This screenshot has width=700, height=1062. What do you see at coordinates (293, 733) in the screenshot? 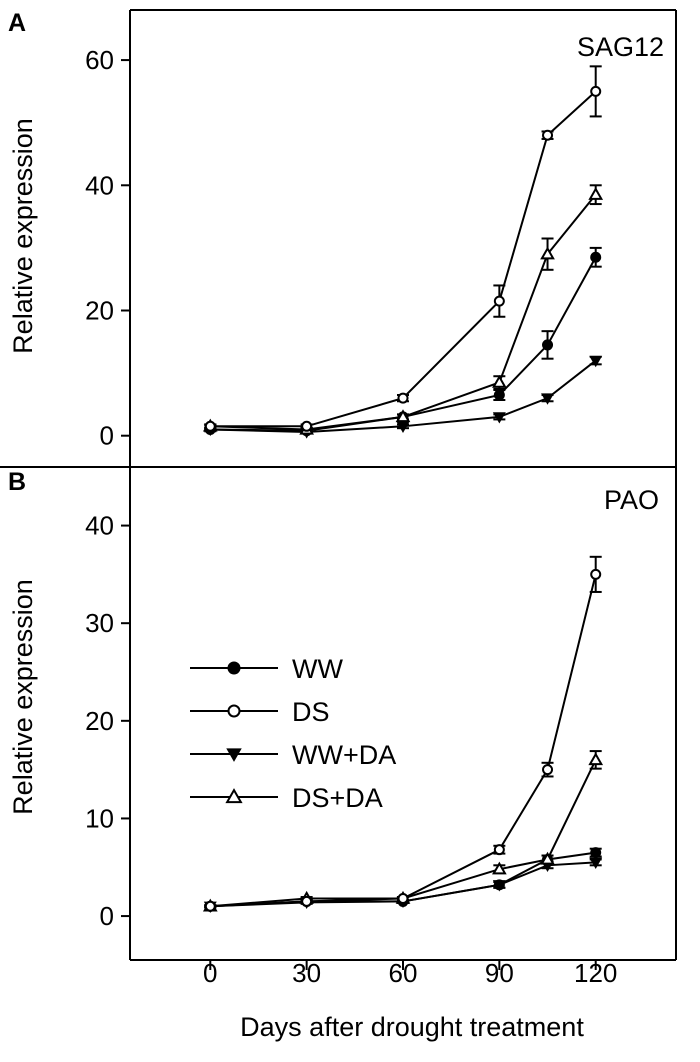
I see `legend: WW DS WW+DA DS+DA` at bounding box center [293, 733].